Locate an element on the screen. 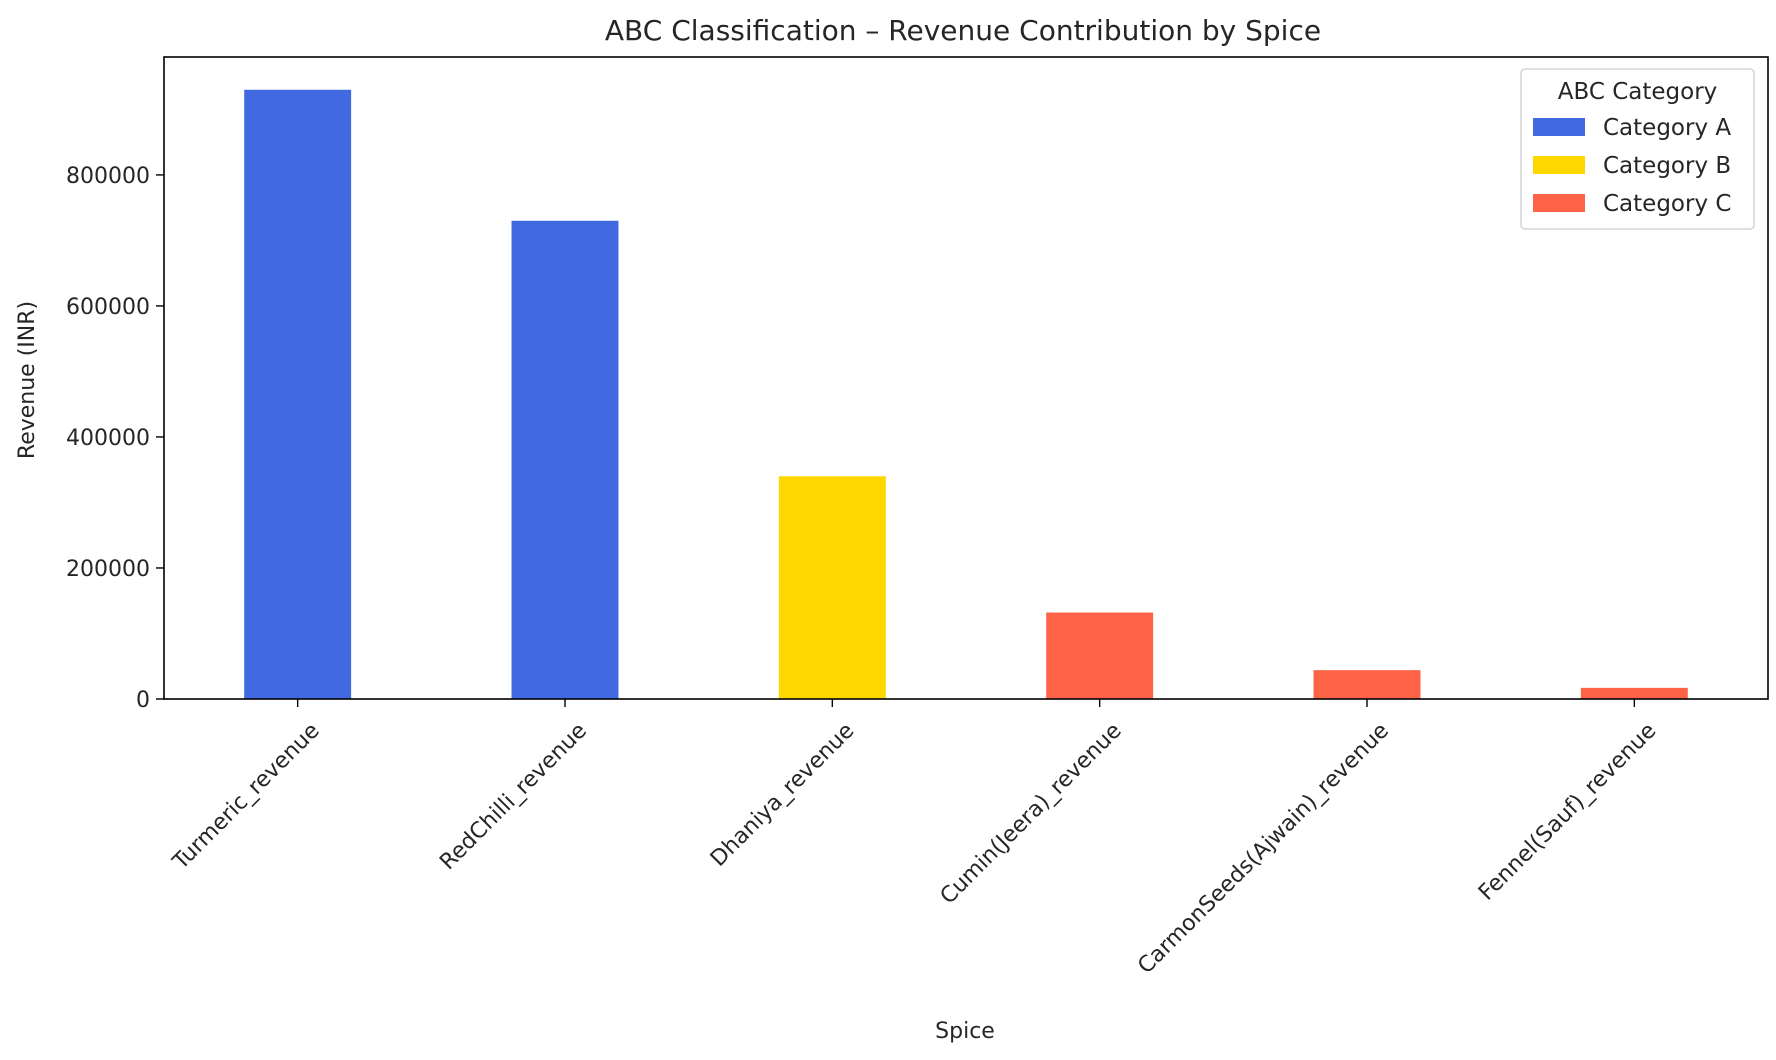  x-tick-label: CarmonSeeds(Ajwain)_revenue is located at coordinates (1263, 848).